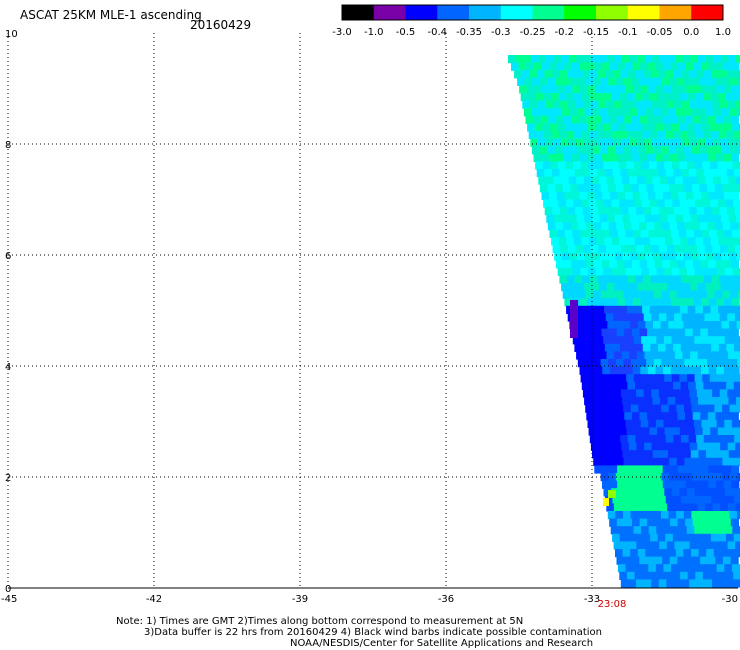 The height and width of the screenshot is (650, 740). What do you see at coordinates (9, 599) in the screenshot?
I see `x-tick-label: -45` at bounding box center [9, 599].